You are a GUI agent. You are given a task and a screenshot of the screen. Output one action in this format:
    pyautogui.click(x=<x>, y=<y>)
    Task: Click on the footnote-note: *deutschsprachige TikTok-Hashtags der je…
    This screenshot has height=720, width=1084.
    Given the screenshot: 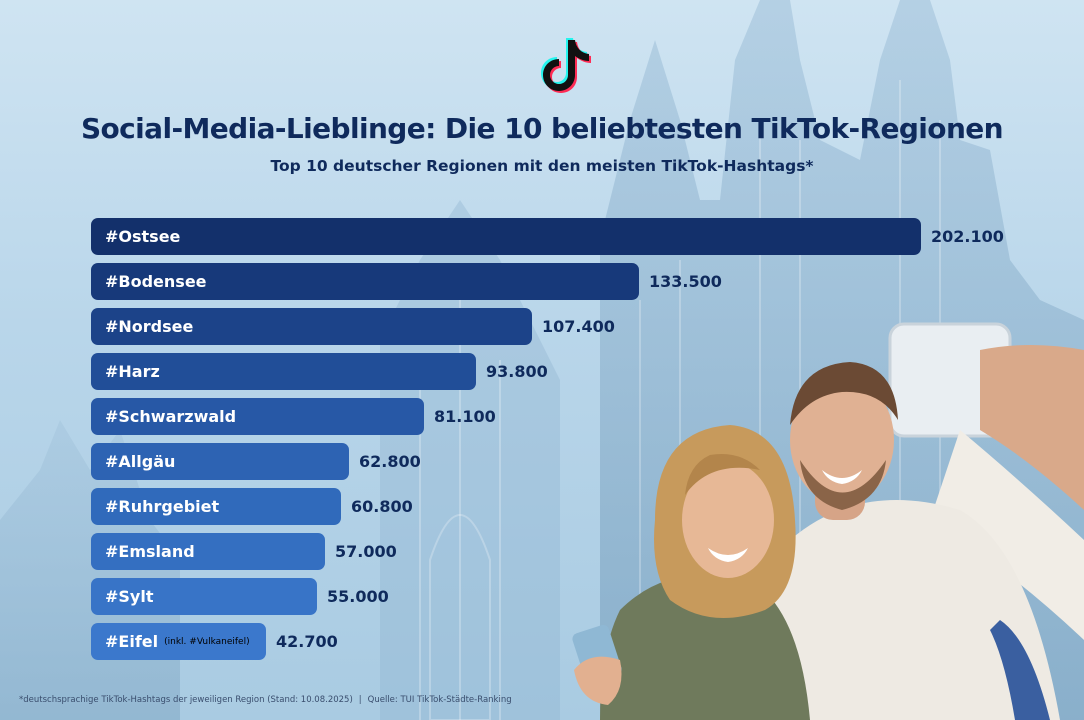 What is the action you would take?
    pyautogui.click(x=186, y=700)
    